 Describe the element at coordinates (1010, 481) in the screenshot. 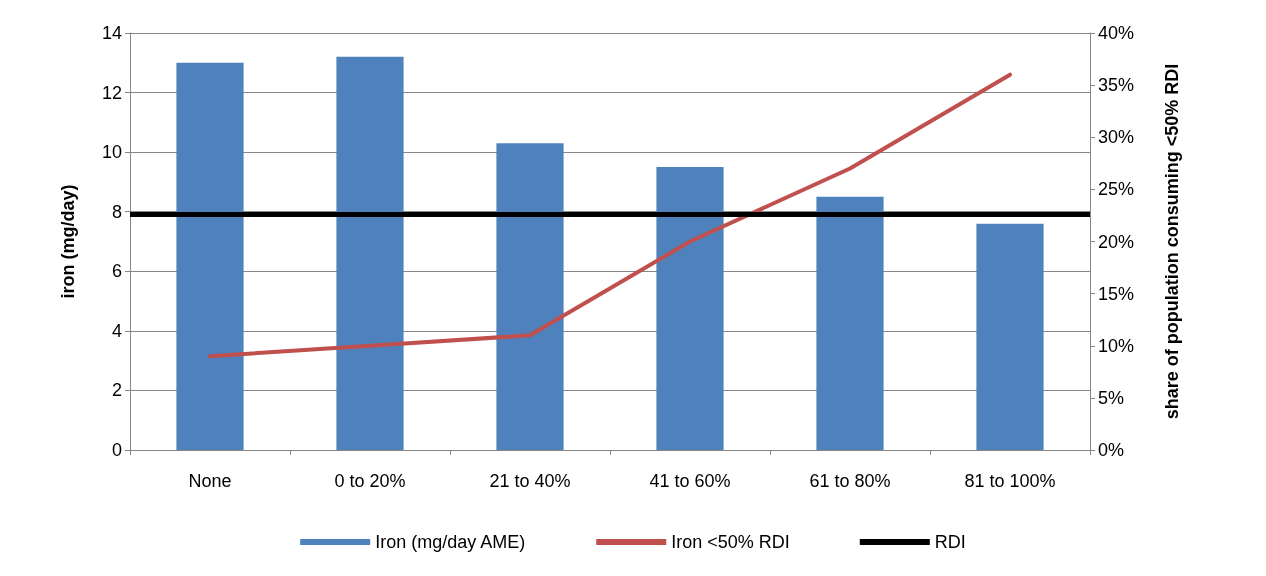

I see `x-tick-label: 81 to 100%` at that location.